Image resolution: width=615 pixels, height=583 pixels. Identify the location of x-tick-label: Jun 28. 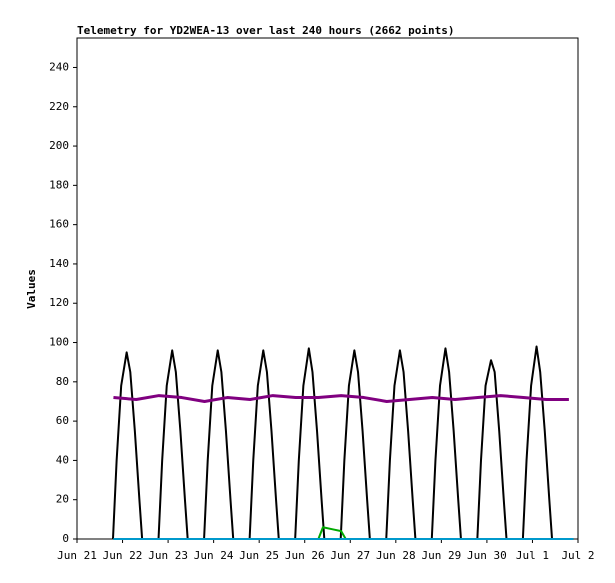
(396, 555).